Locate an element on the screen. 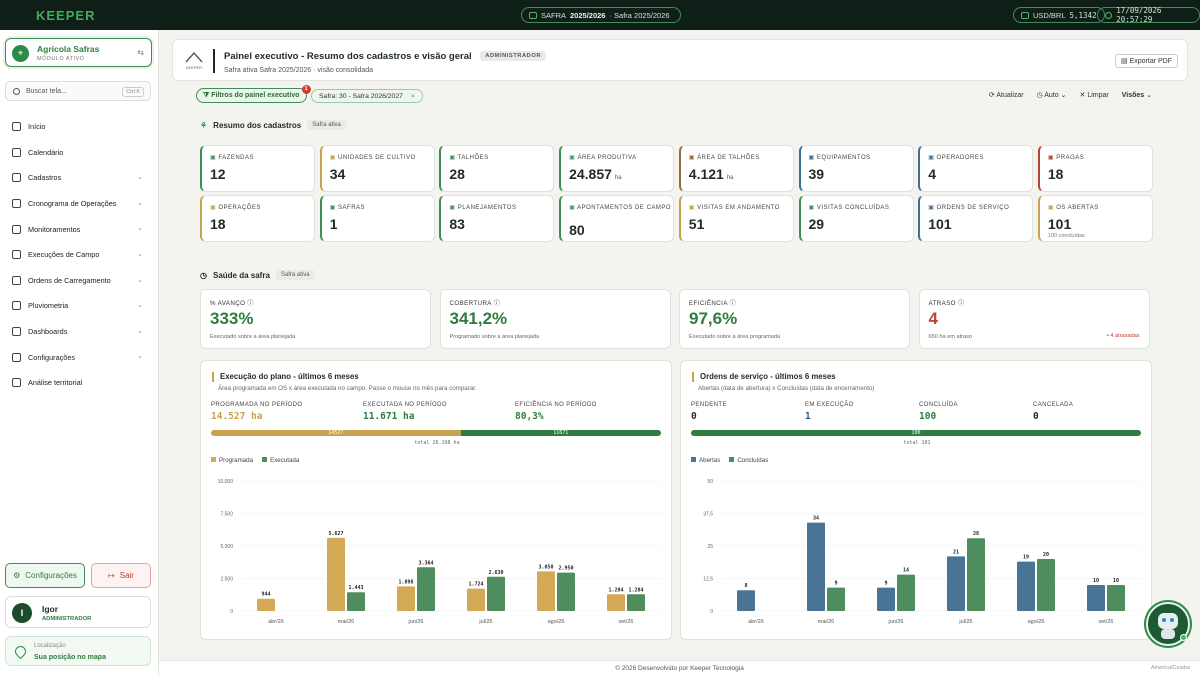 Image resolution: width=1200 pixels, height=675 pixels. assistant-bot-button is located at coordinates (1168, 624).